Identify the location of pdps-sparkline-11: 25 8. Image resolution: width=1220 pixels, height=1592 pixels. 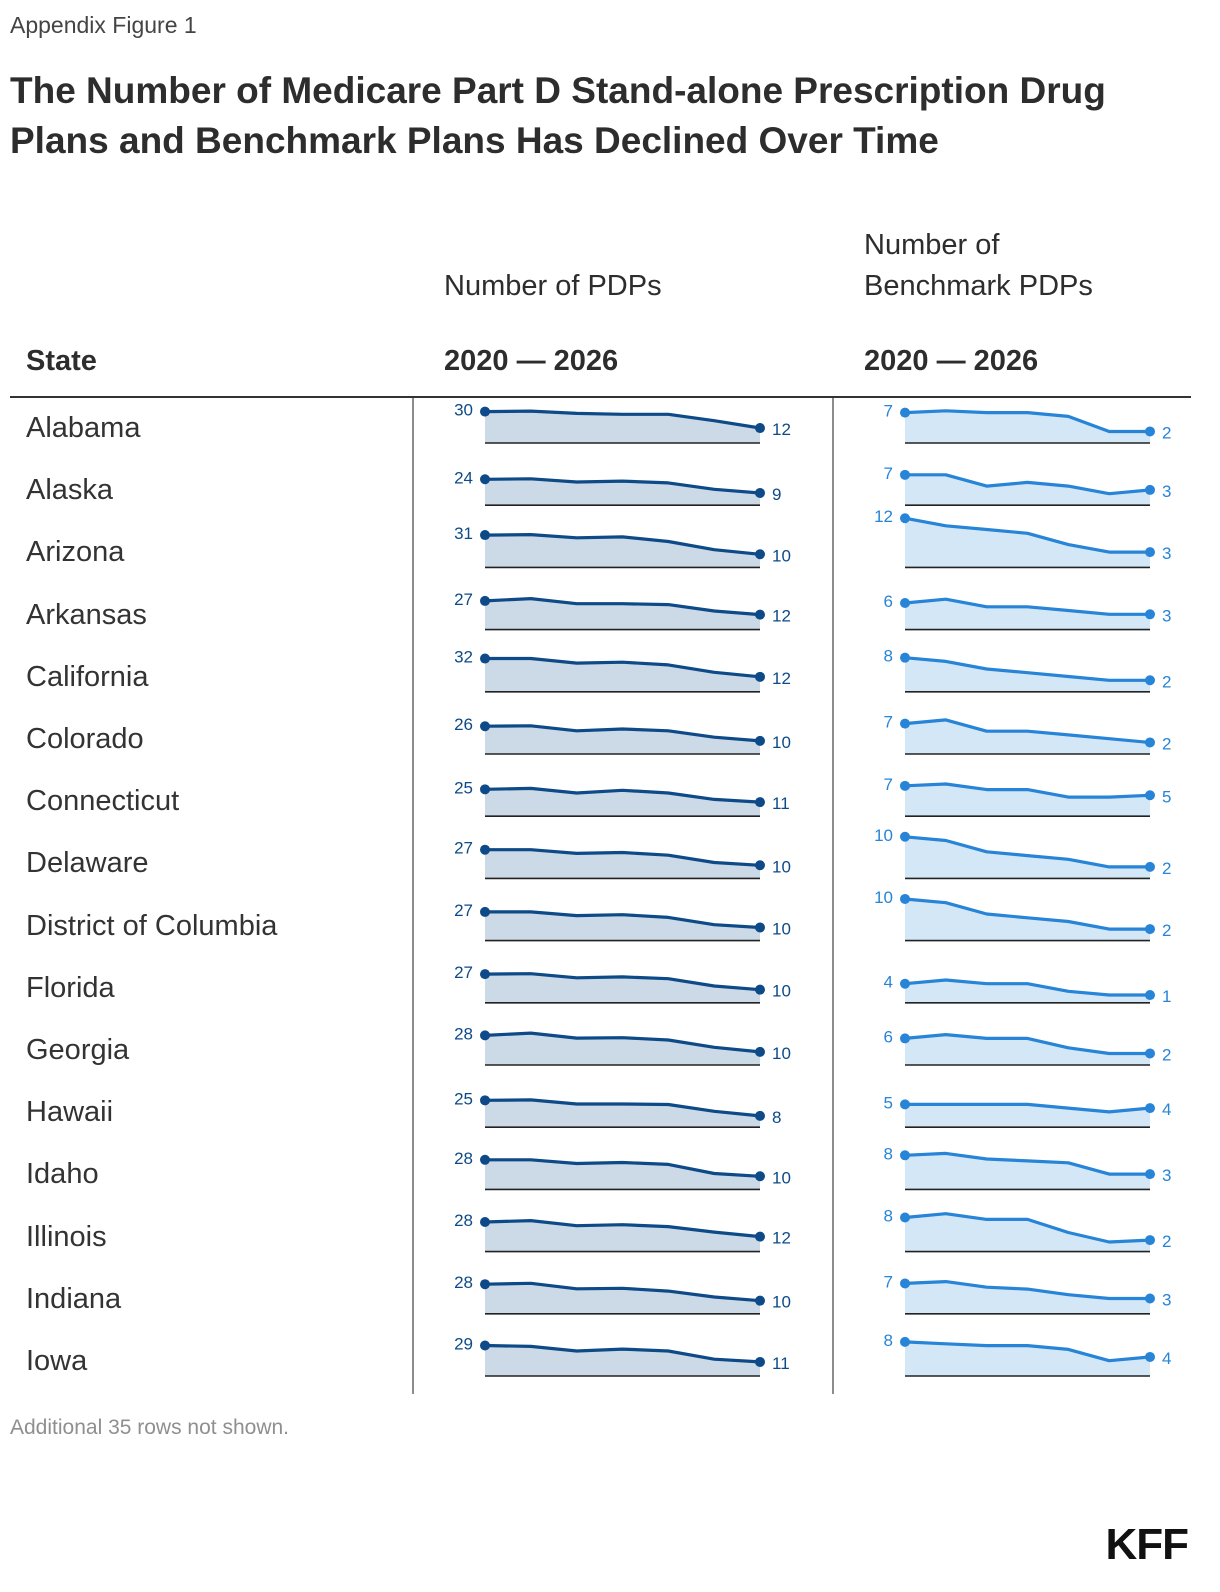
(617, 1108).